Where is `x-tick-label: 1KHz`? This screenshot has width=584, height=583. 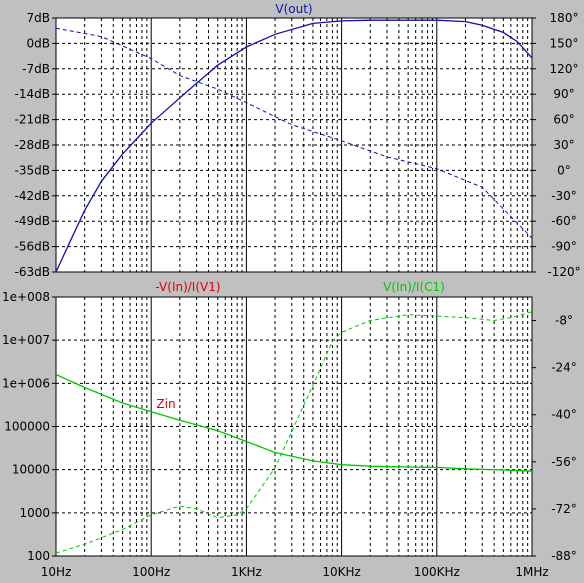 x-tick-label: 1KHz is located at coordinates (246, 572).